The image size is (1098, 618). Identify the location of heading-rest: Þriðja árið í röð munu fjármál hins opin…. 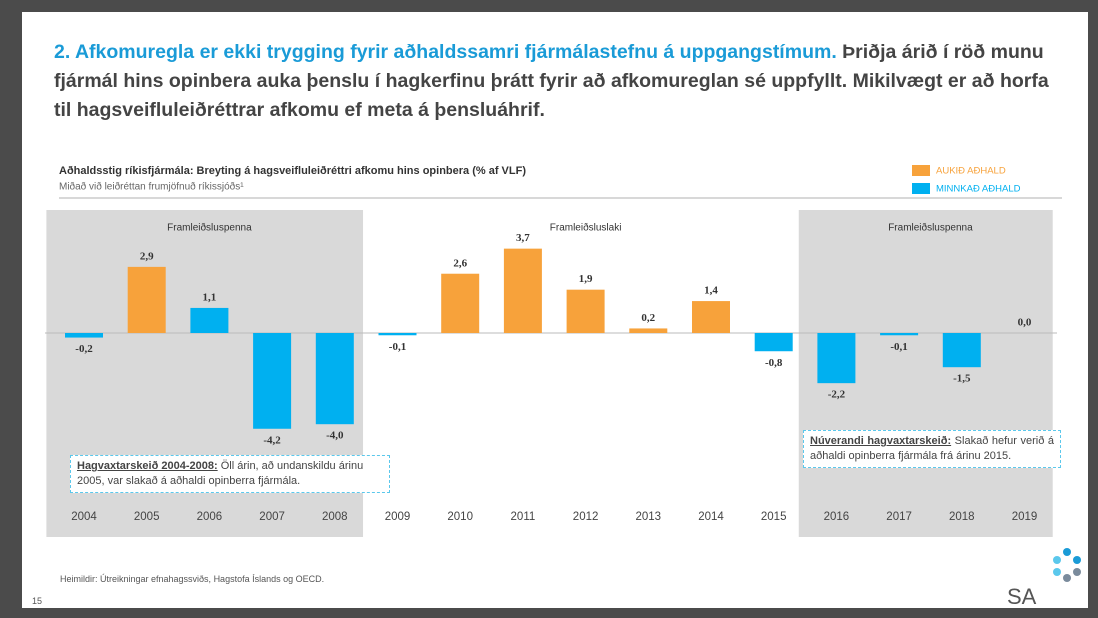
(551, 81).